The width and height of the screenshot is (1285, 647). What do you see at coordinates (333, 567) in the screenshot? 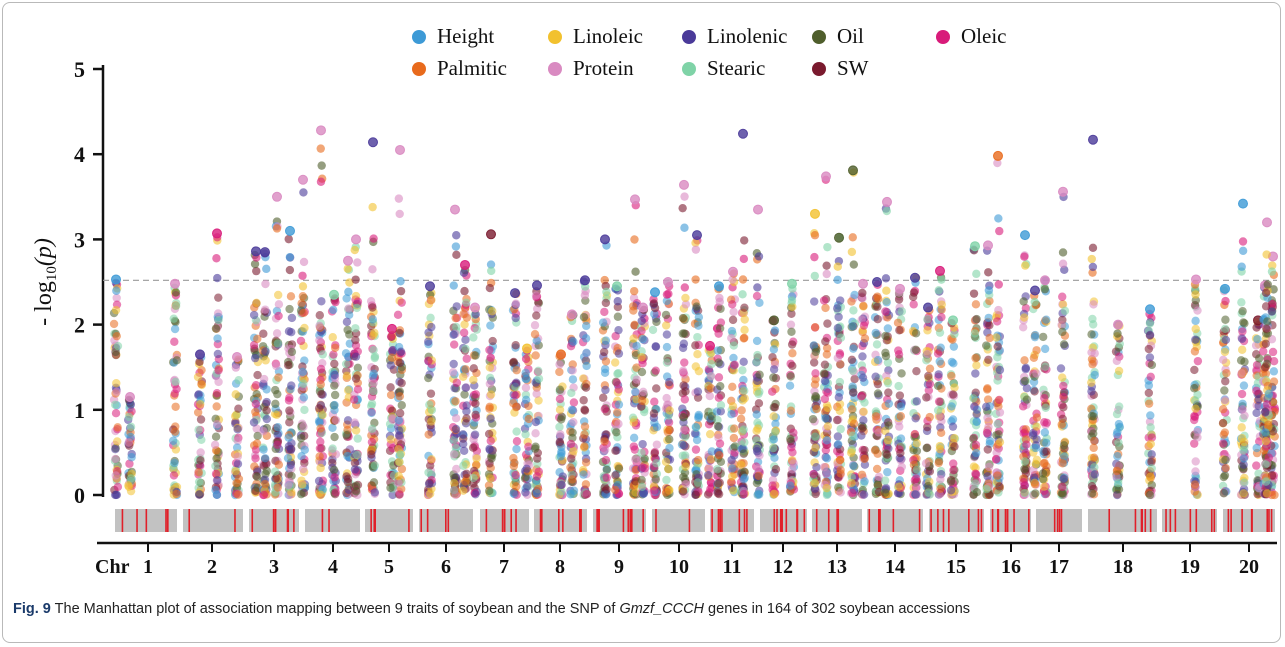
I see `chromosome-label: 4` at bounding box center [333, 567].